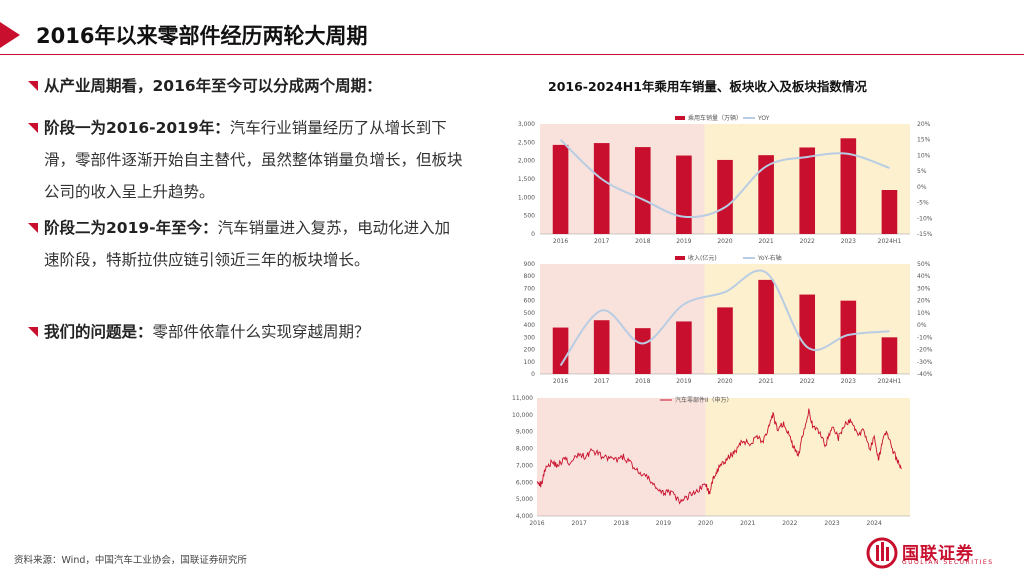 Image resolution: width=1024 pixels, height=576 pixels. Describe the element at coordinates (704, 400) in the screenshot. I see `index-legend-label: 汽车零部件II（申万）` at that location.